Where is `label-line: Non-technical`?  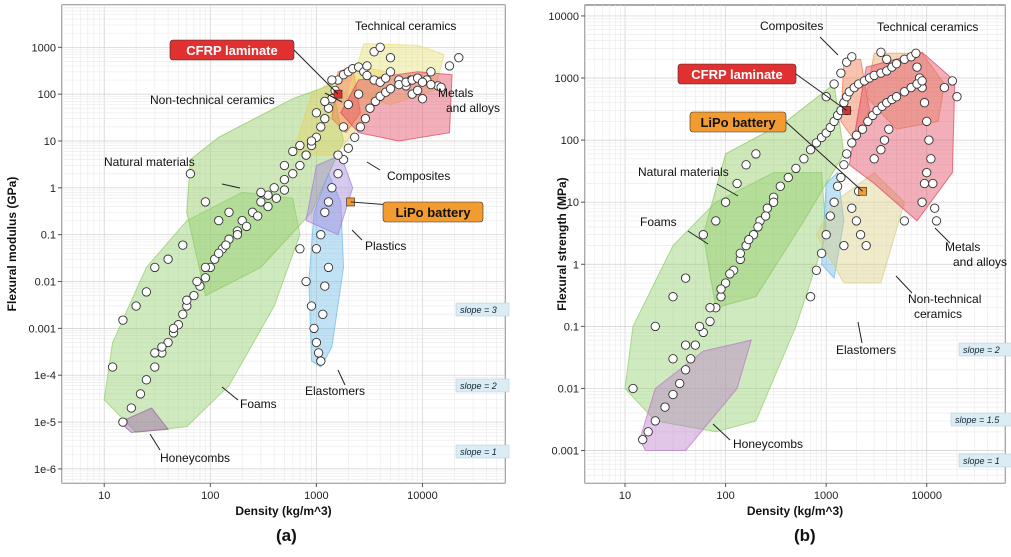 label-line: Non-technical is located at coordinates (944, 299).